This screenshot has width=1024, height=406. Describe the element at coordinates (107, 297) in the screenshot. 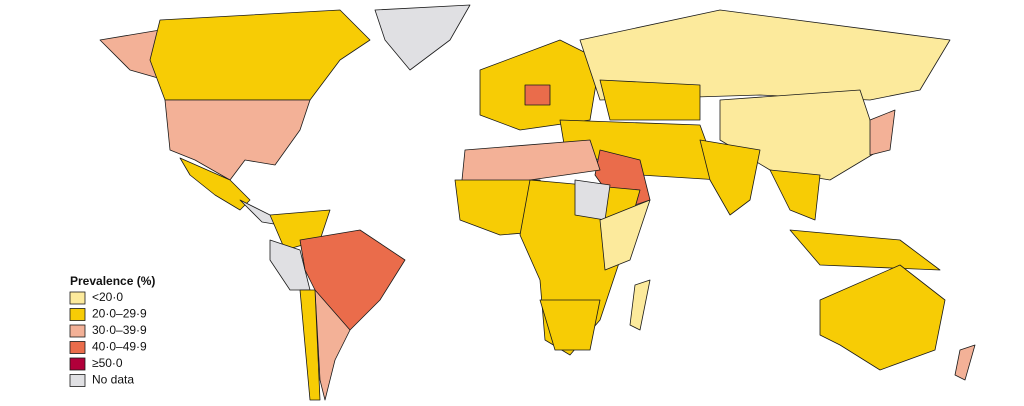

I see `legend-label: <20·0` at that location.